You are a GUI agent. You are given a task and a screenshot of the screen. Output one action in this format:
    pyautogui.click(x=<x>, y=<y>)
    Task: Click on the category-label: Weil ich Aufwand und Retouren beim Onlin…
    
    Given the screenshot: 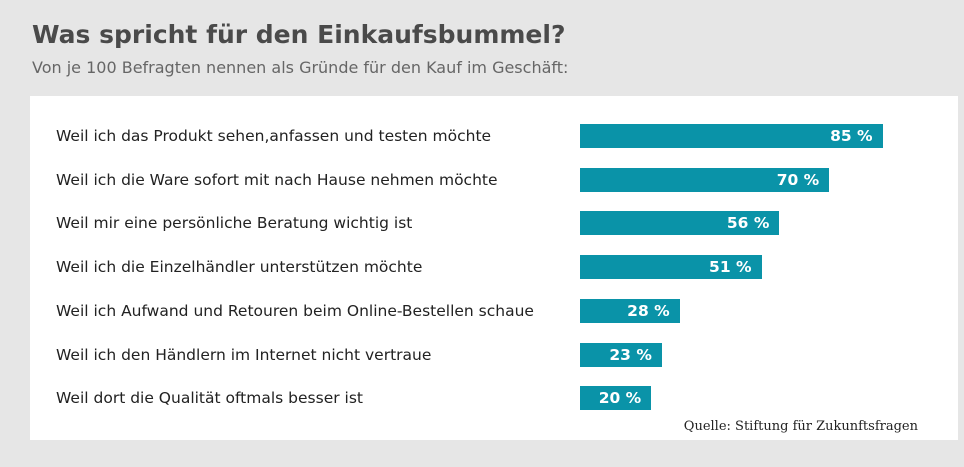 What is the action you would take?
    pyautogui.click(x=295, y=310)
    